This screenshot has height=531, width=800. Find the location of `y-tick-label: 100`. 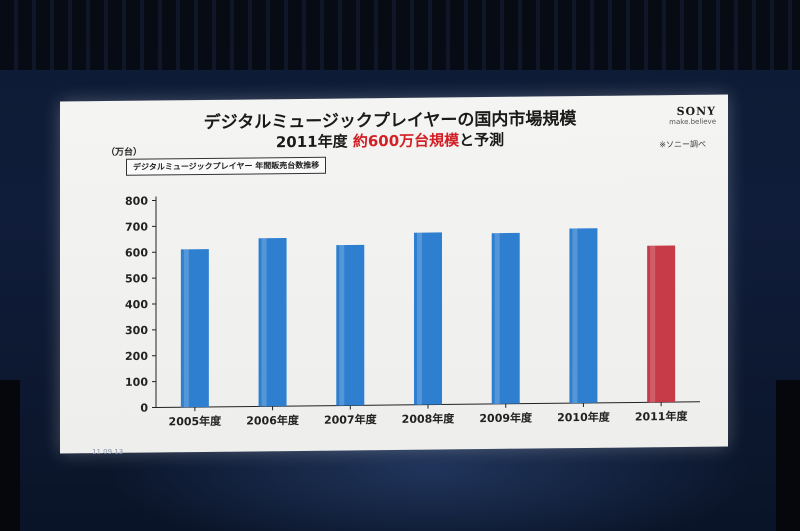

y-tick-label: 100 is located at coordinates (136, 382).